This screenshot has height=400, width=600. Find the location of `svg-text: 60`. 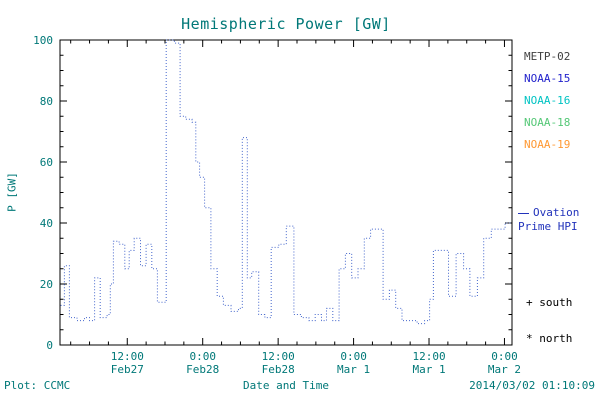

svg-text: 60 is located at coordinates (46, 162).